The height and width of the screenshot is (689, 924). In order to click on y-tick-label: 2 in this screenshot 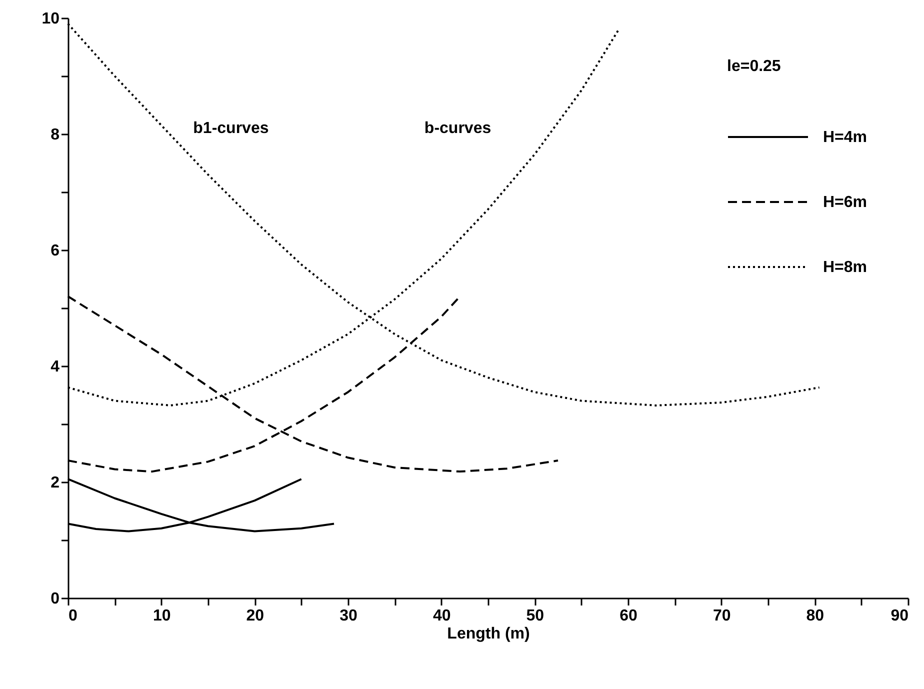, I will do `click(55, 483)`.